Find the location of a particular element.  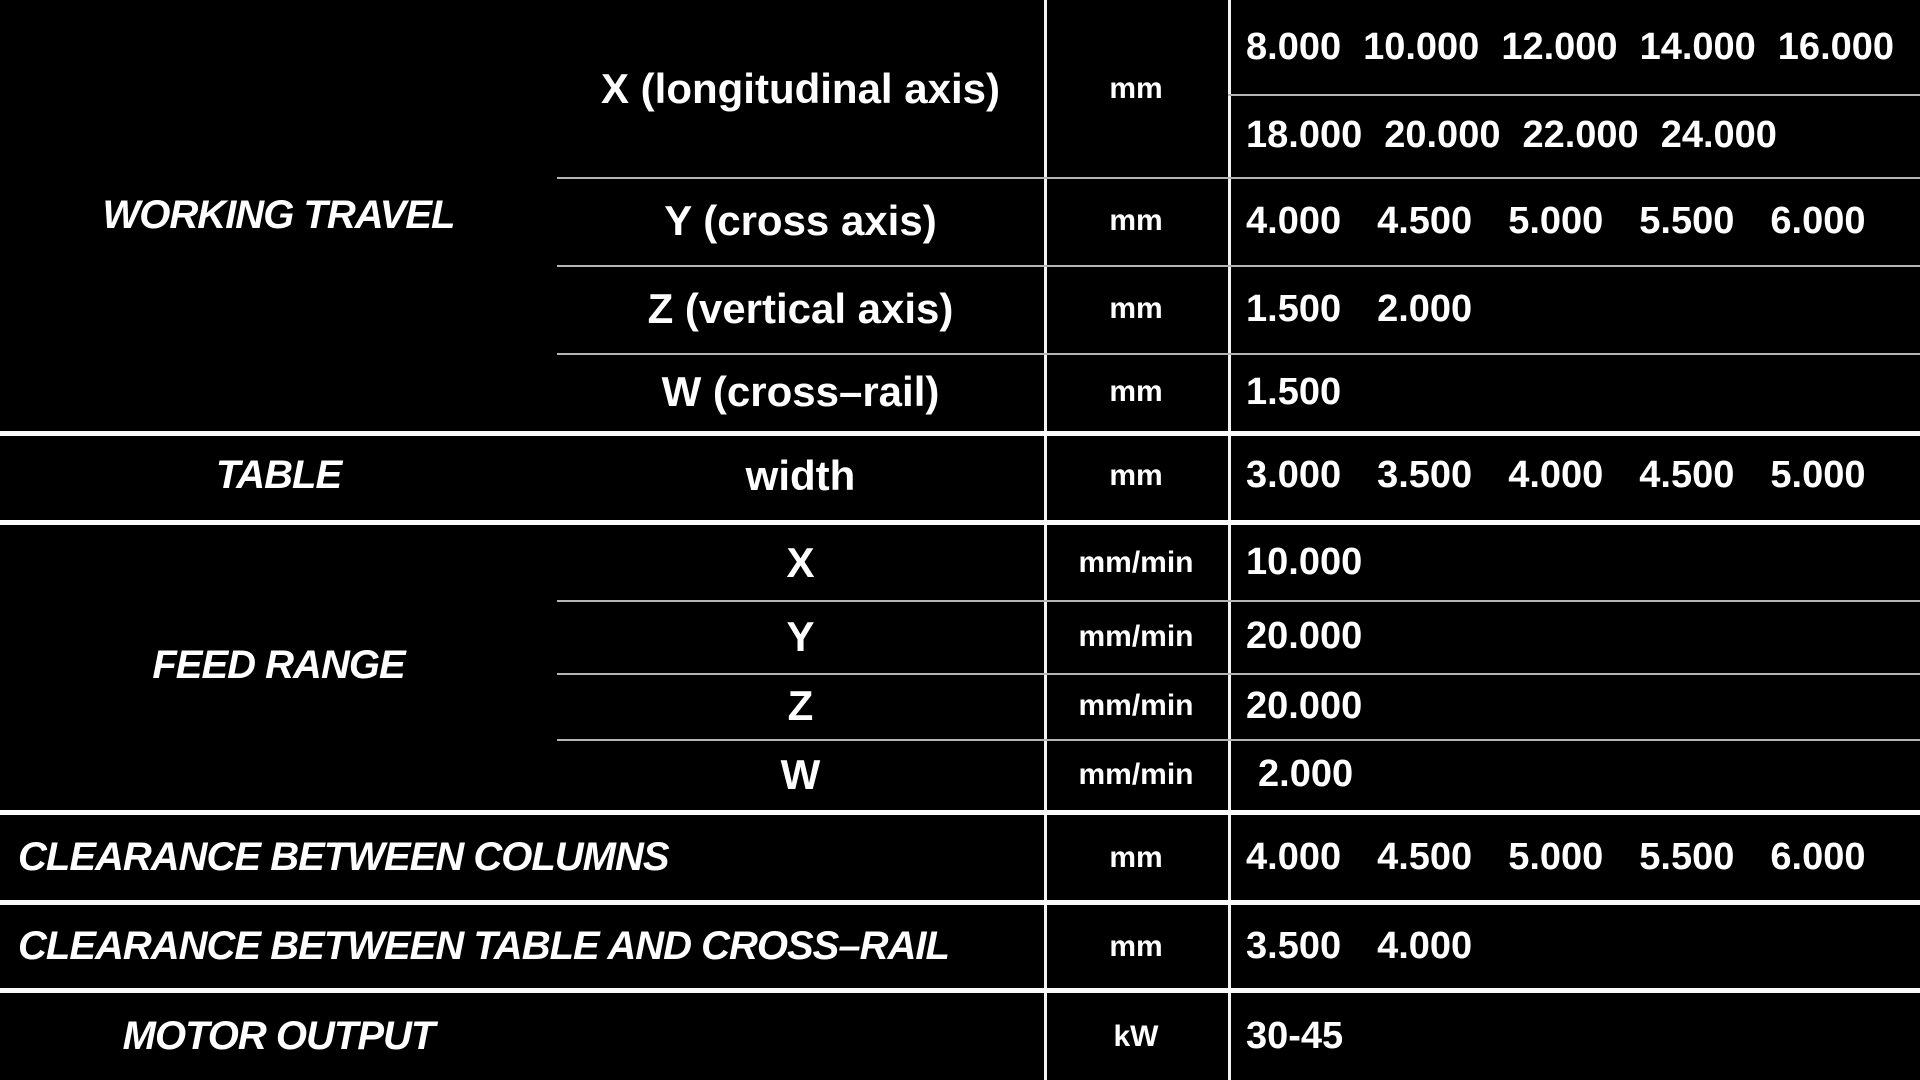

unit-feed-z: mm/min is located at coordinates (1136, 705).